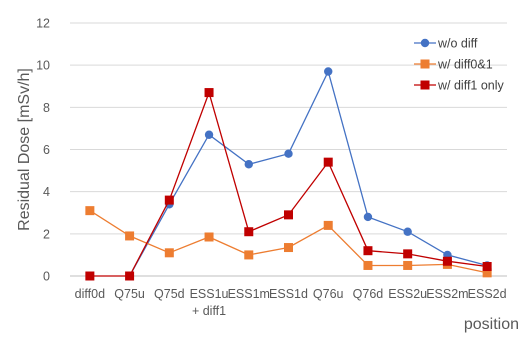  What do you see at coordinates (43, 66) in the screenshot?
I see `y-tick-label: 10` at bounding box center [43, 66].